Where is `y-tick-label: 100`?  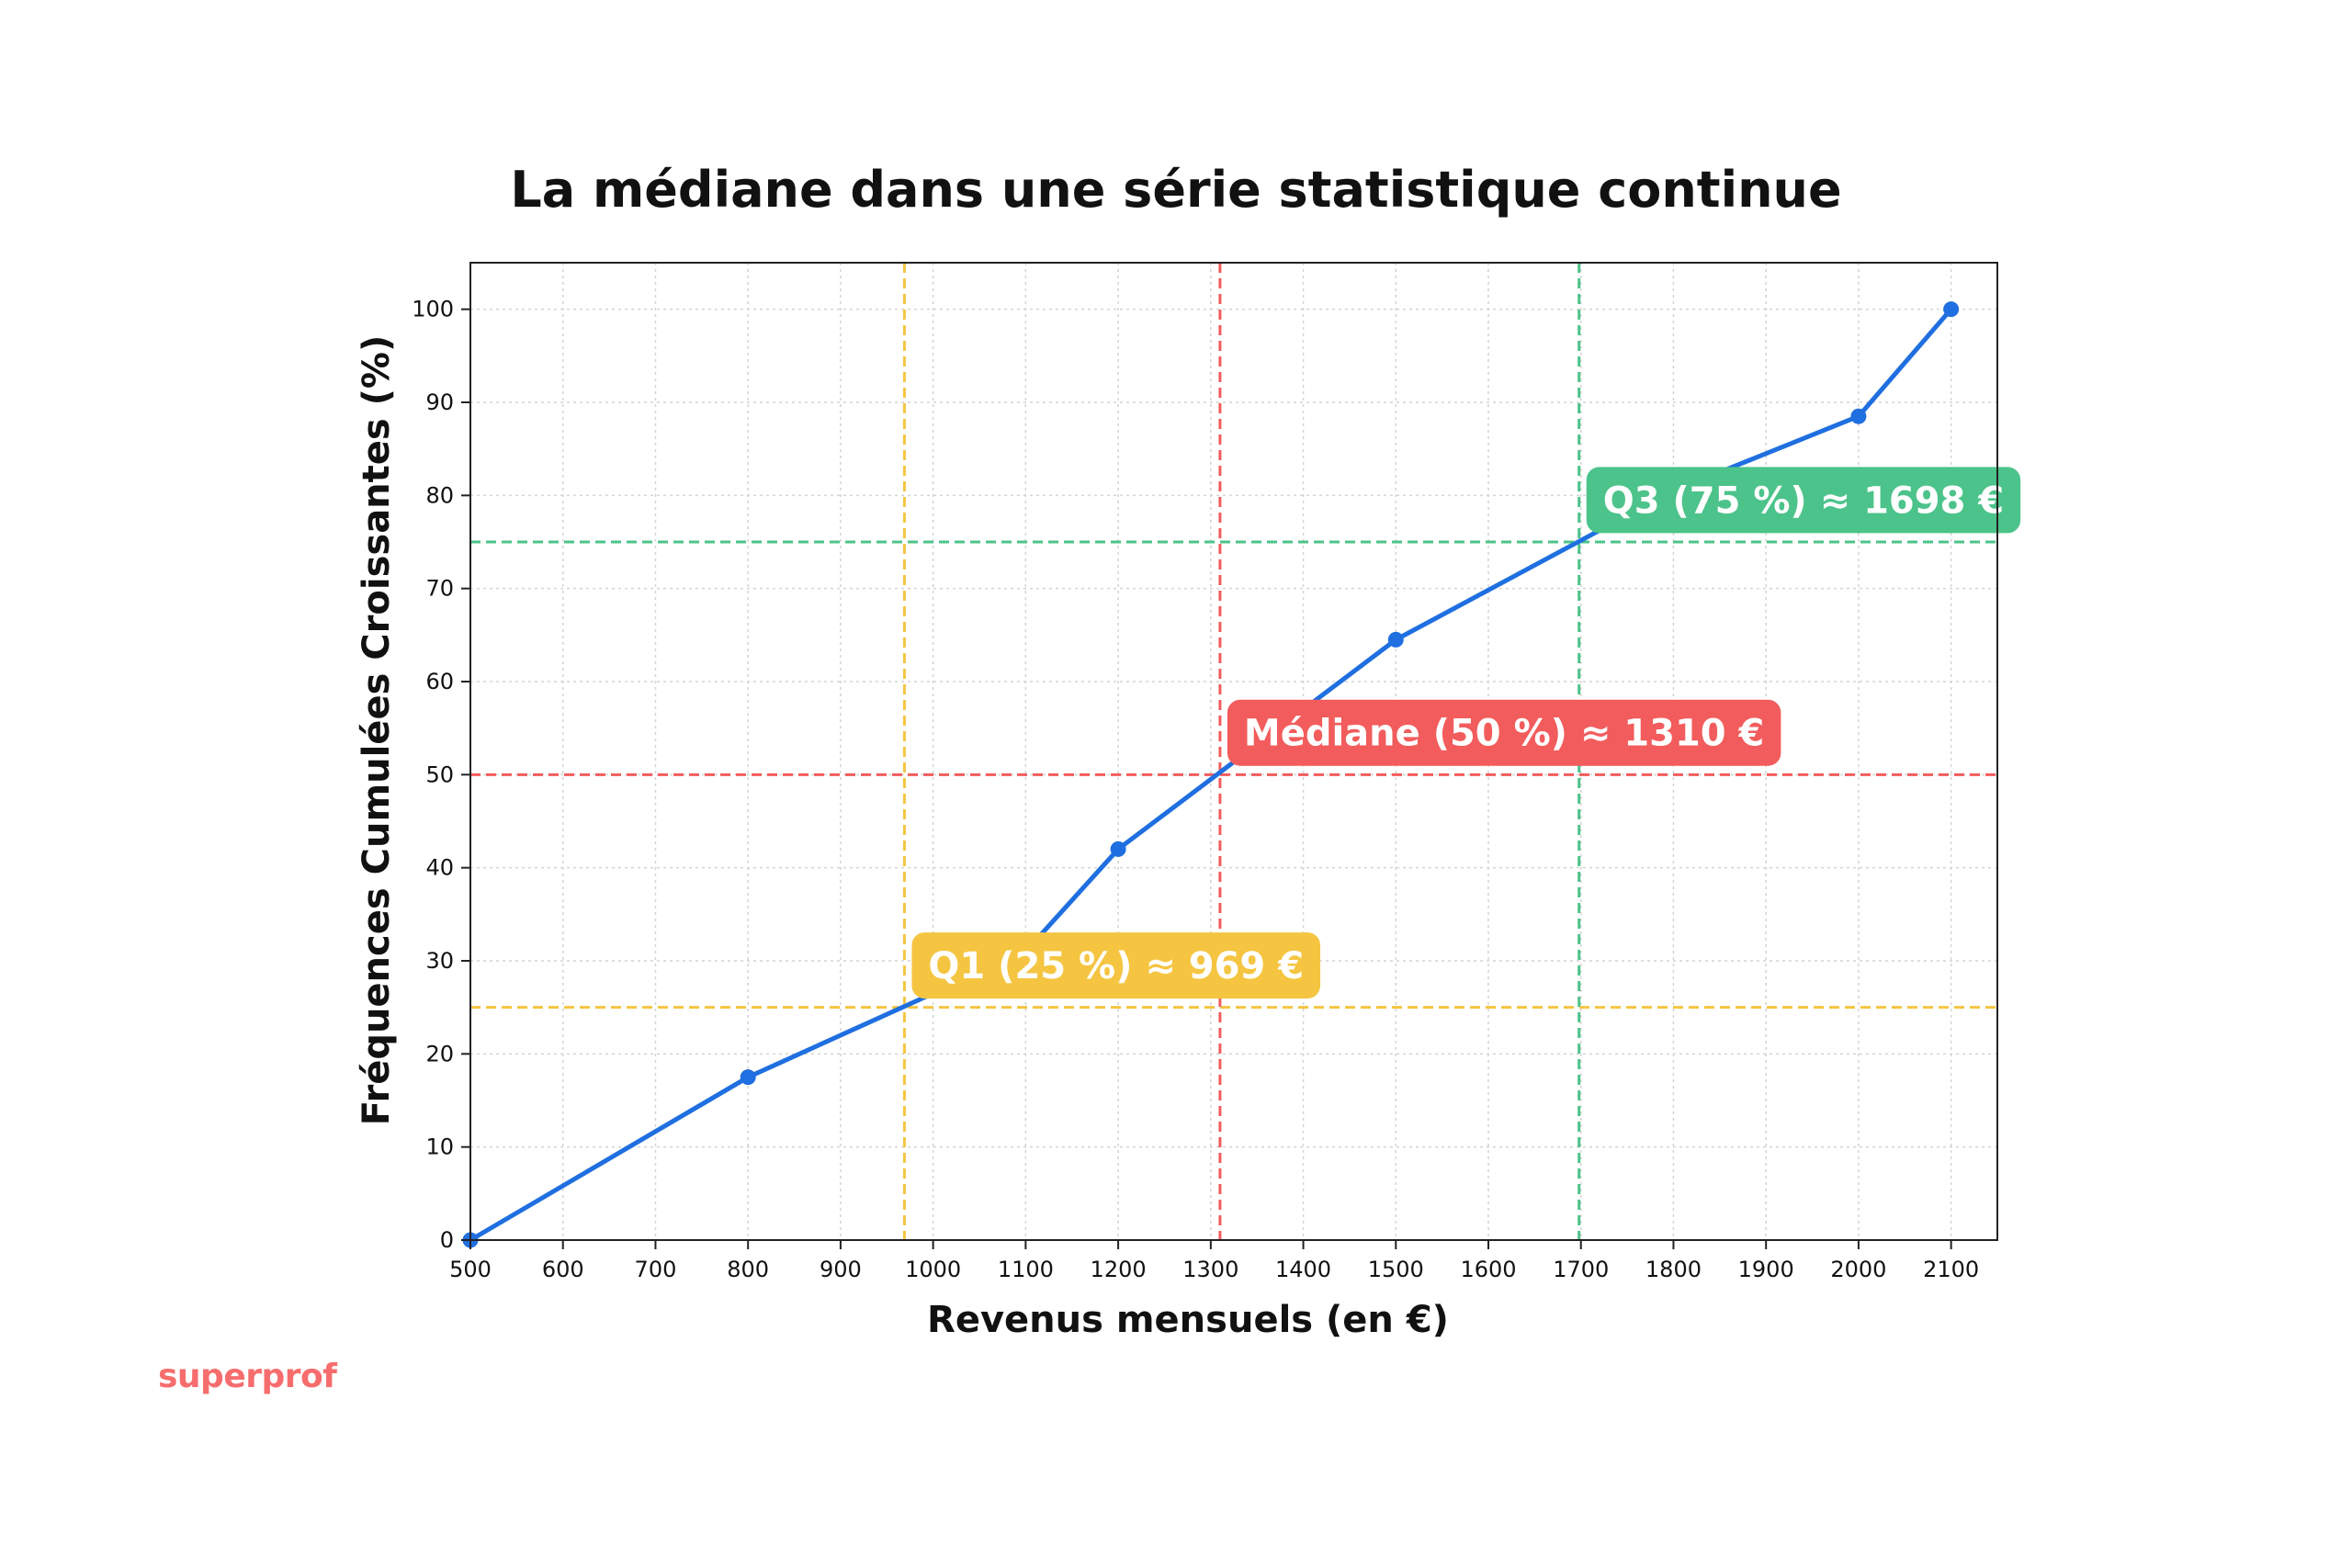
y-tick-label: 100 is located at coordinates (433, 309).